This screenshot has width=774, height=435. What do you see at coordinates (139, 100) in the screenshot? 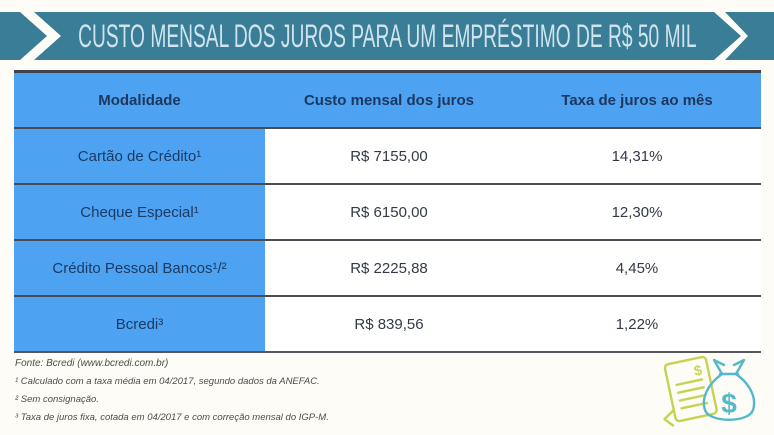
I see `column-header-modalidade: Modalidade` at bounding box center [139, 100].